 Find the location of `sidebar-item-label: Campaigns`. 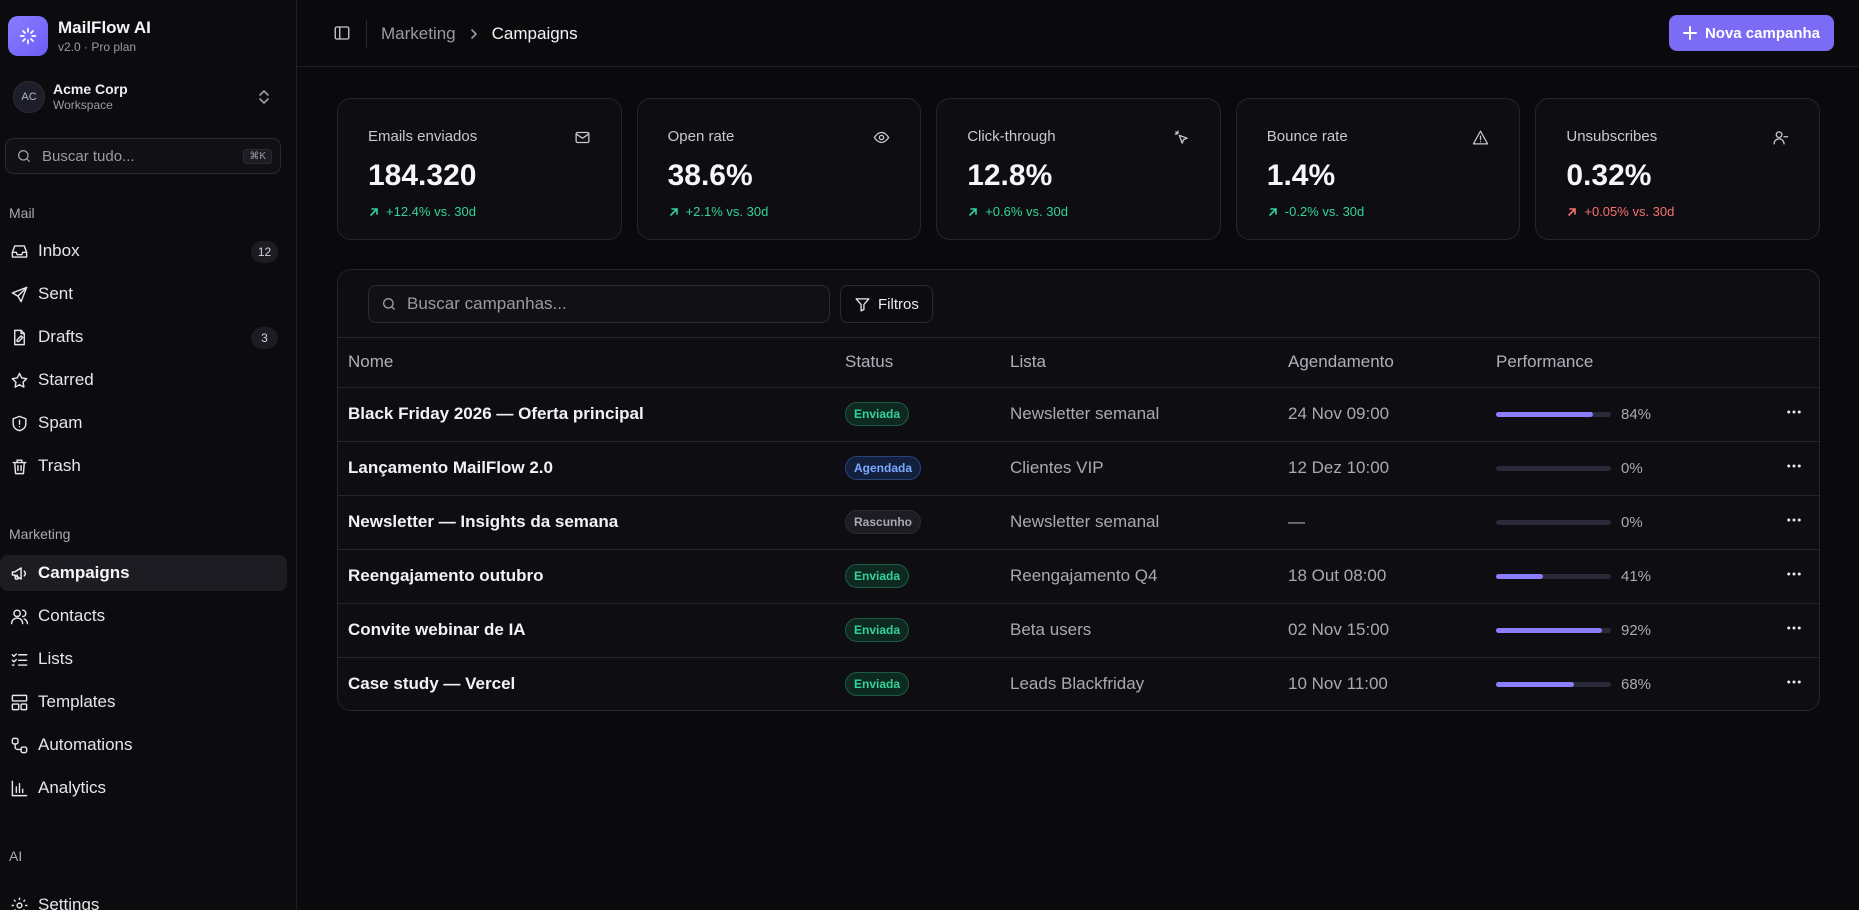

sidebar-item-label: Campaigns is located at coordinates (84, 572).